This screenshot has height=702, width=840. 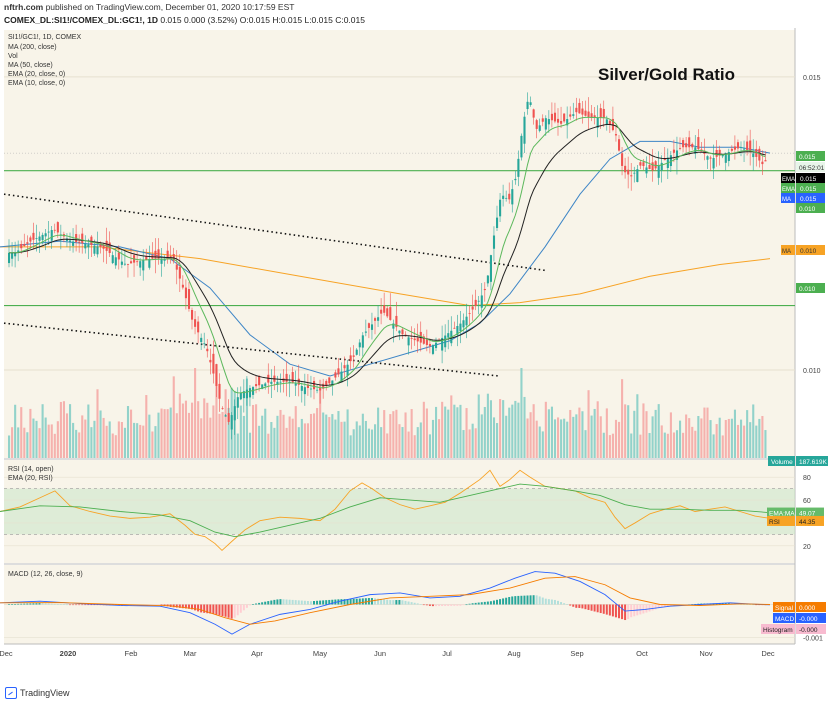 I want to click on x-tick-label: May, so click(x=320, y=653).